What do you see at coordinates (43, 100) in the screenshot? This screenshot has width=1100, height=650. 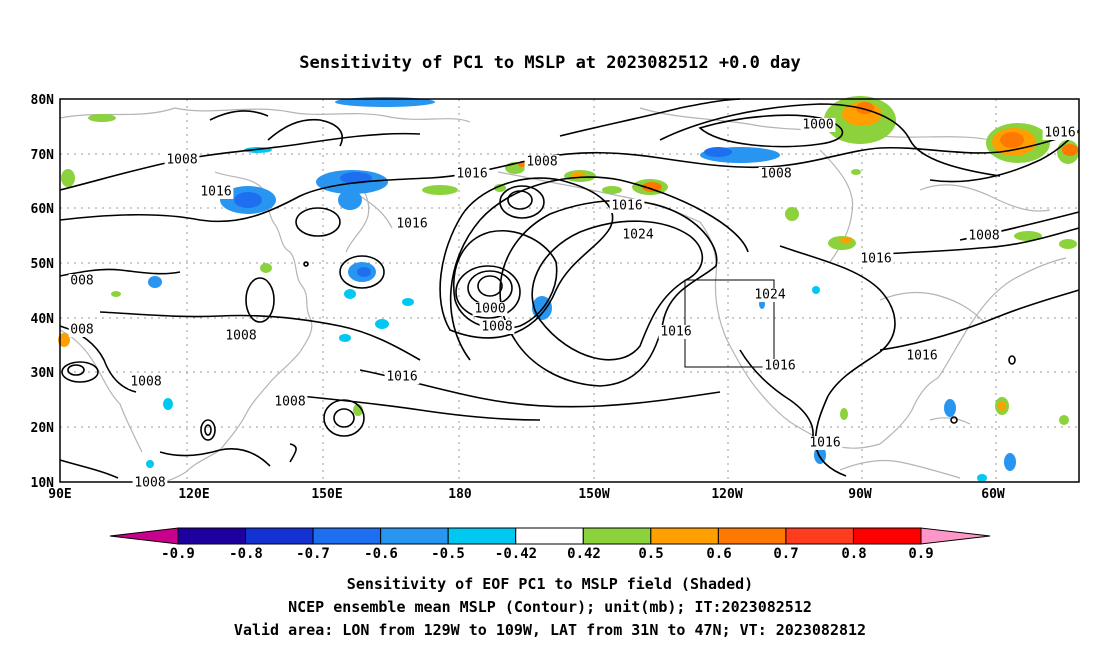 I see `lat-label: 80N` at bounding box center [43, 100].